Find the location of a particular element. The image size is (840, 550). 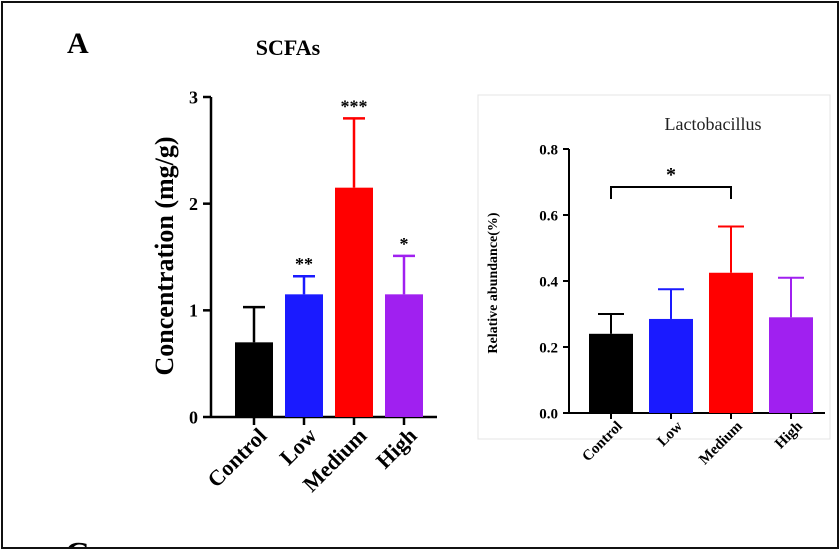

left-significance-medium: *** is located at coordinates (354, 106).